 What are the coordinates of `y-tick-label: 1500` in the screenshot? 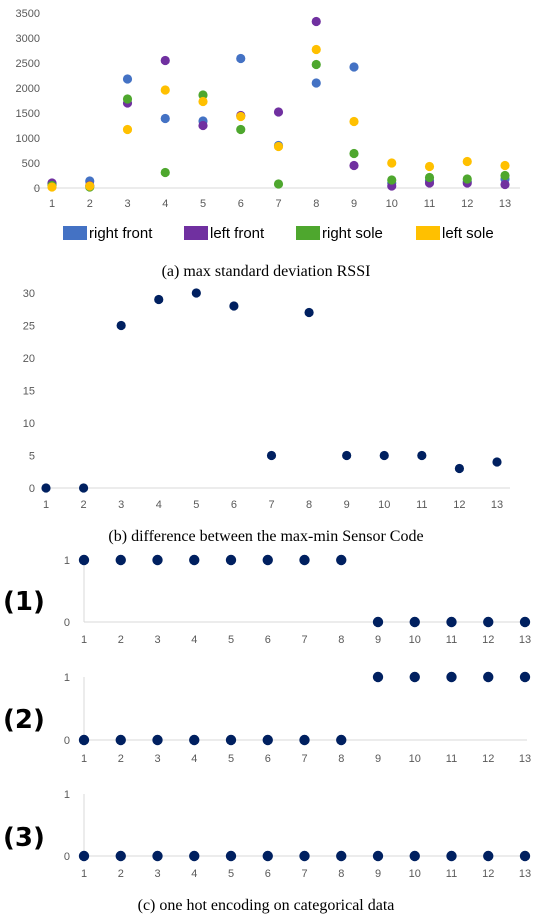 It's located at (28, 114).